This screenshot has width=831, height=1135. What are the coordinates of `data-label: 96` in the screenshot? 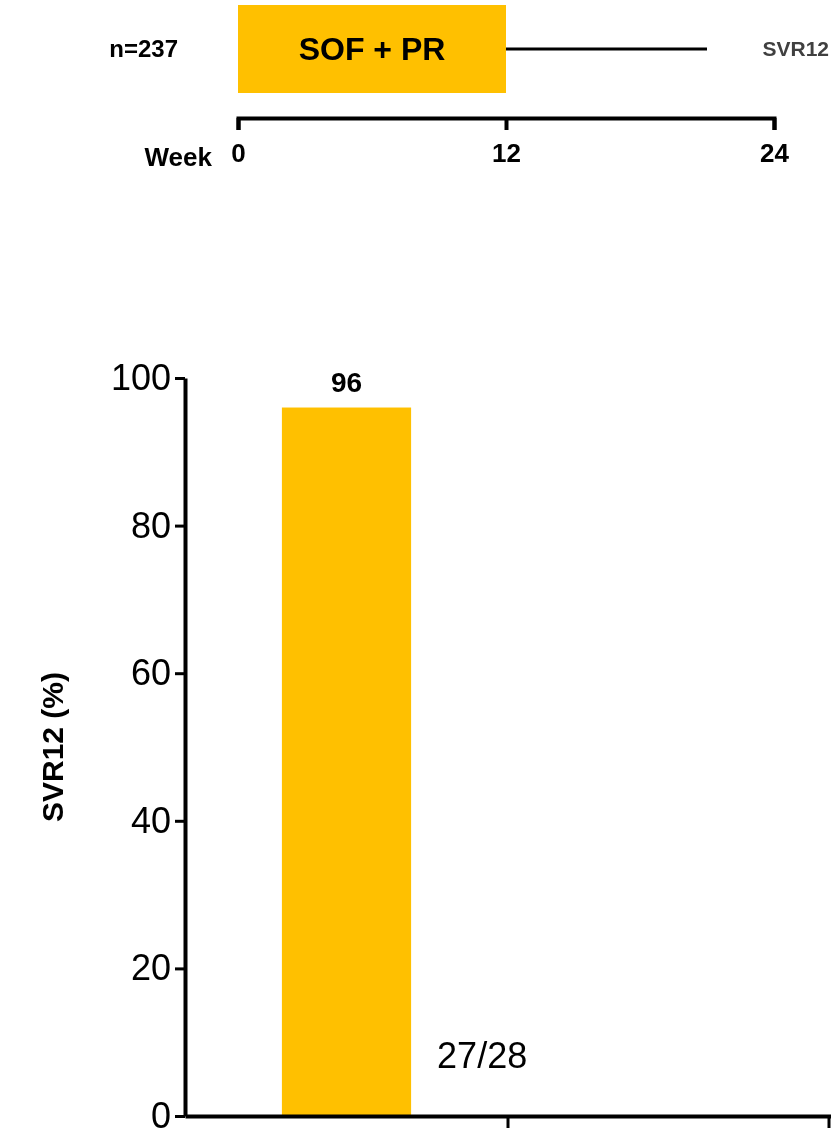 It's located at (346, 382).